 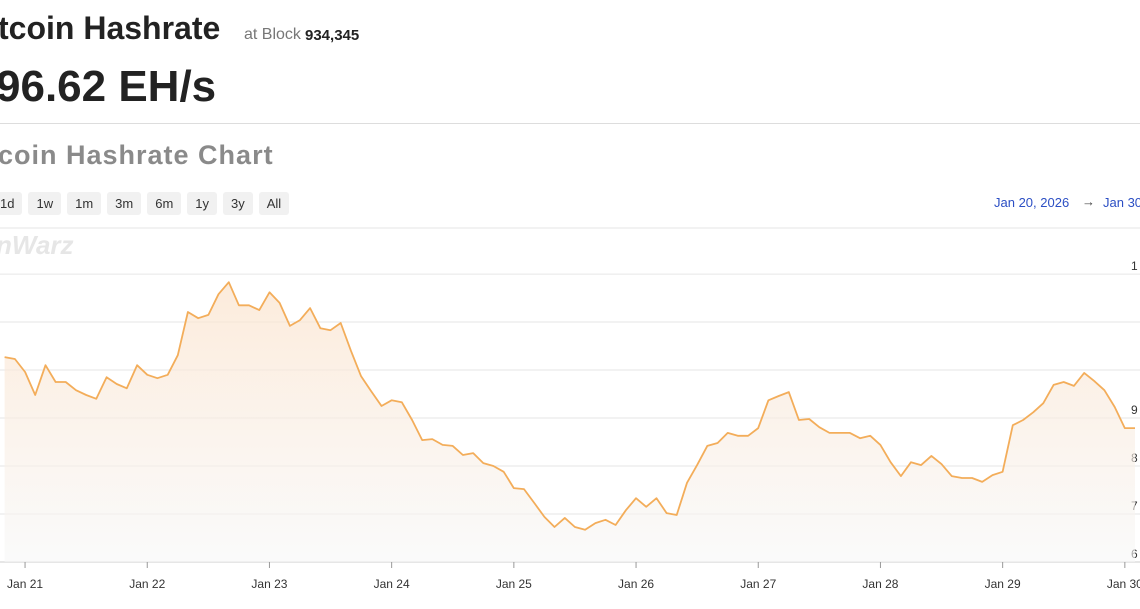 I want to click on range-button: 1w, so click(x=45, y=203).